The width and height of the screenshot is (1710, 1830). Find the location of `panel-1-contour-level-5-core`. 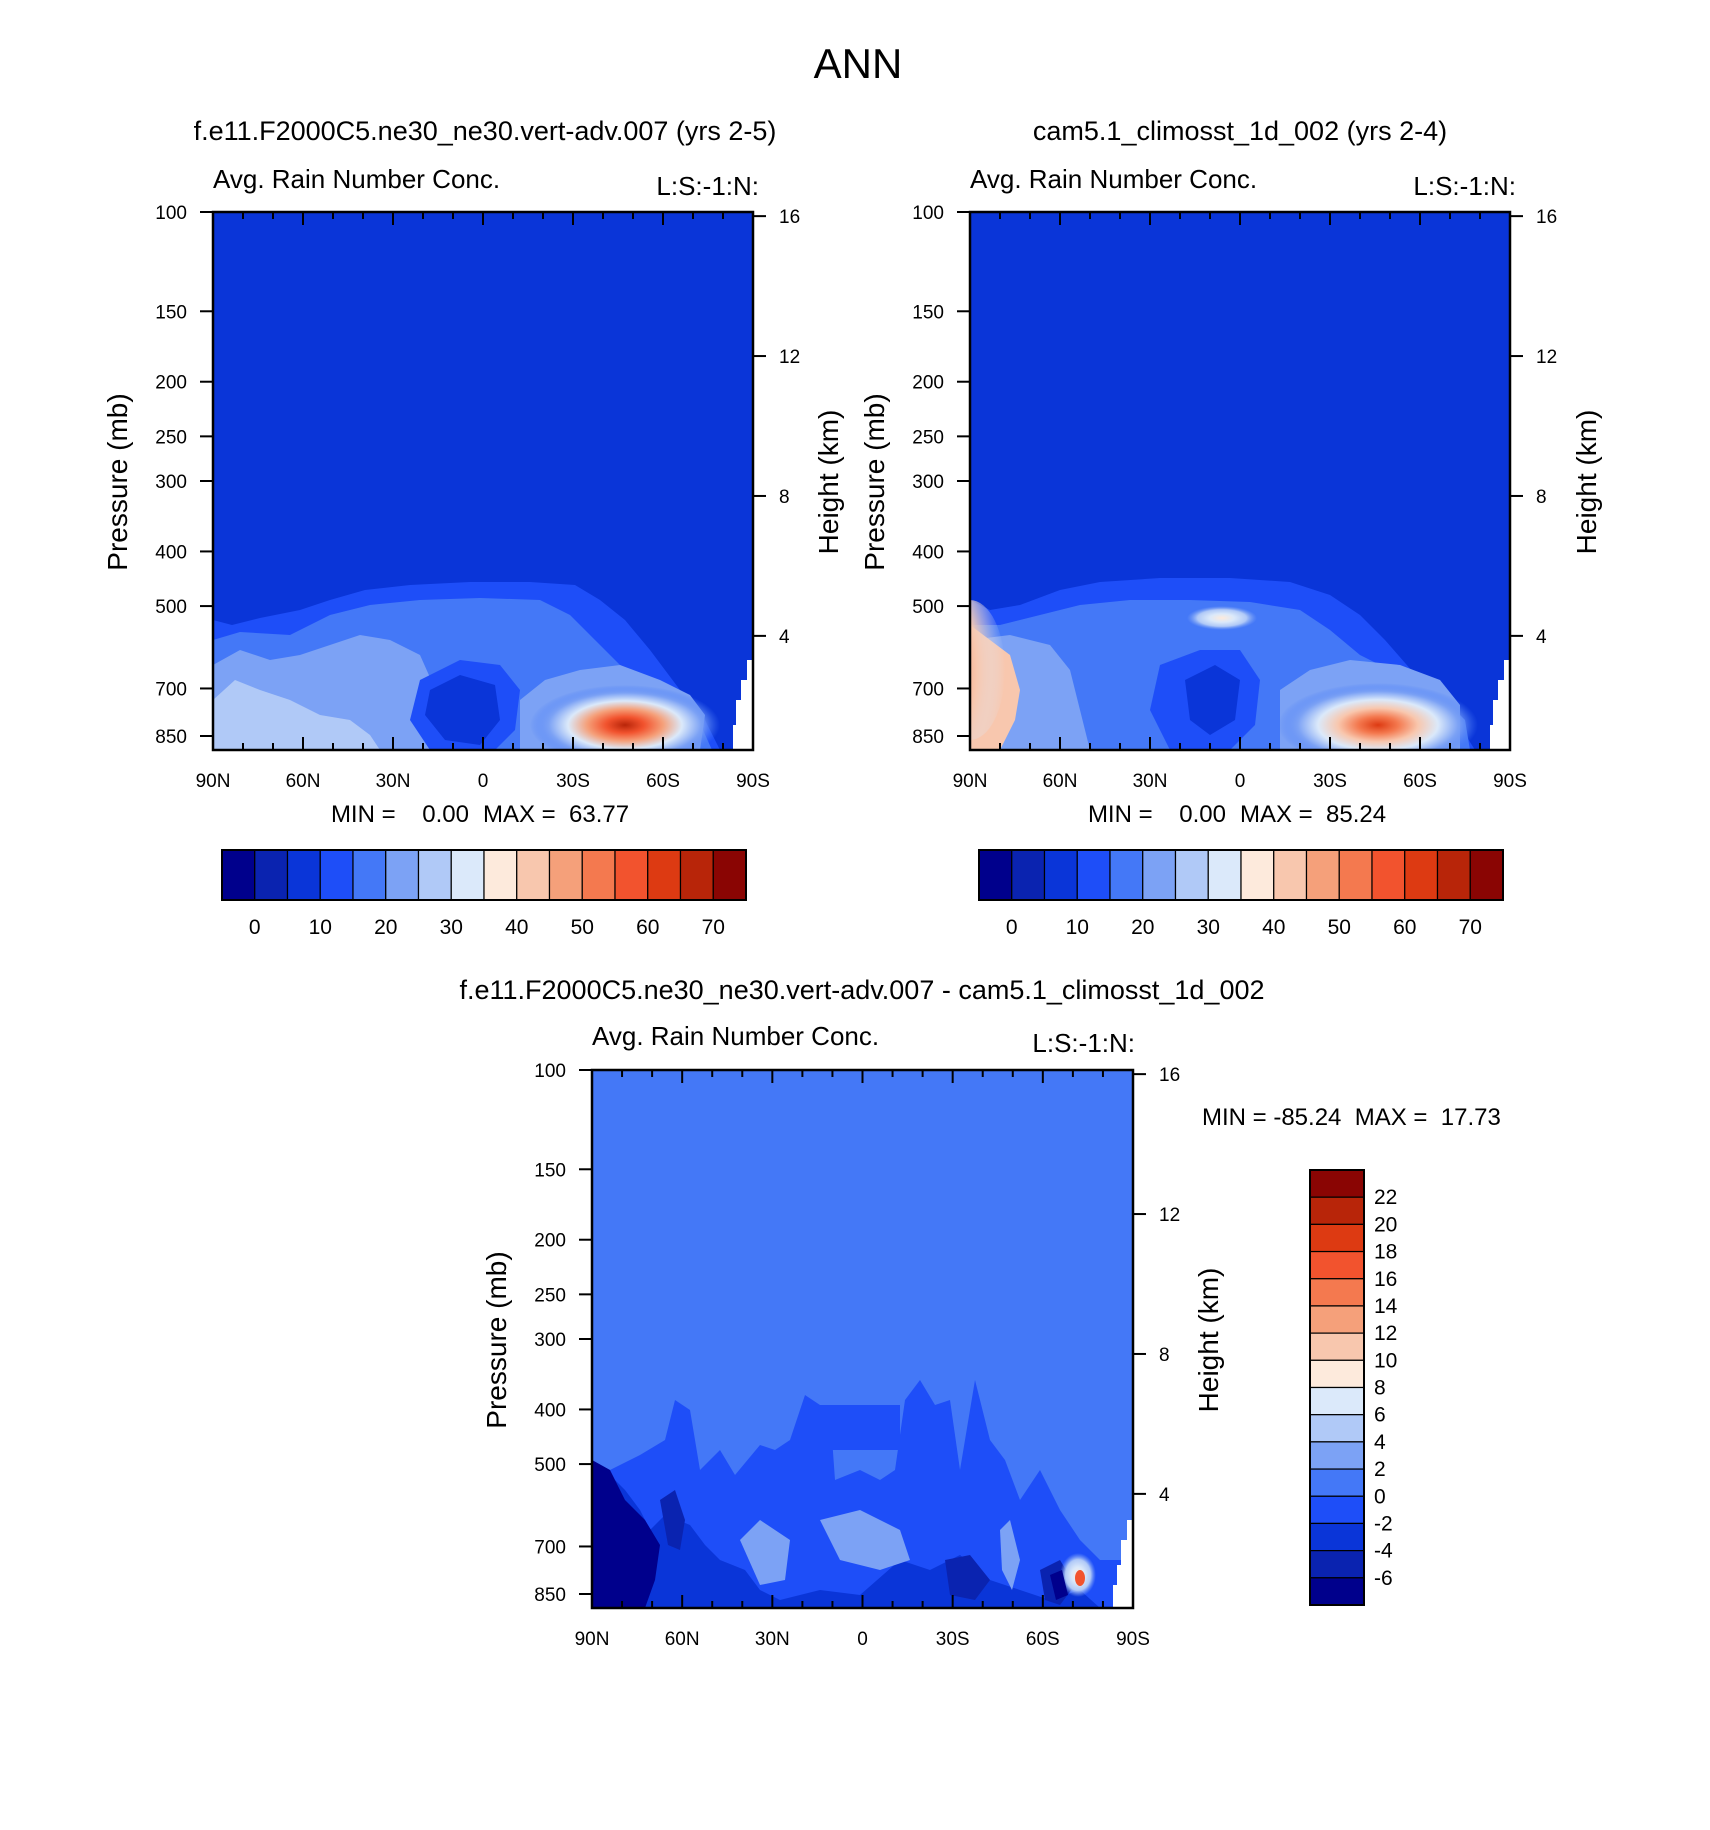

panel-1-contour-level-5-core is located at coordinates (462, 710).